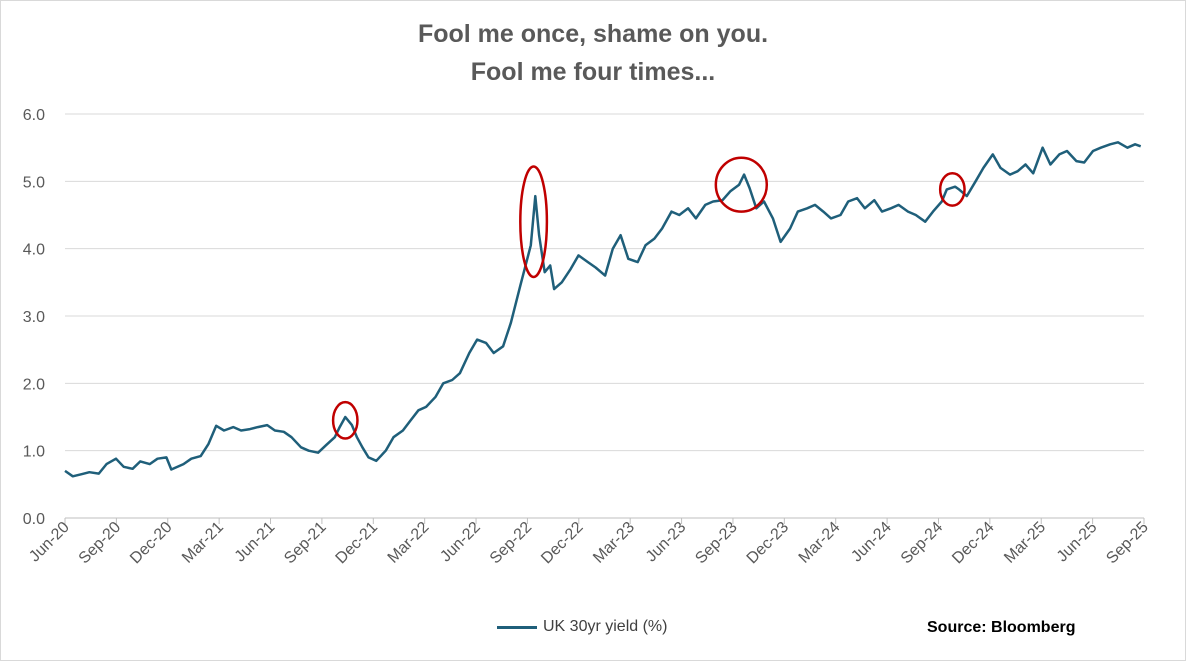  I want to click on x-tick-label: Dec-22, so click(562, 543).